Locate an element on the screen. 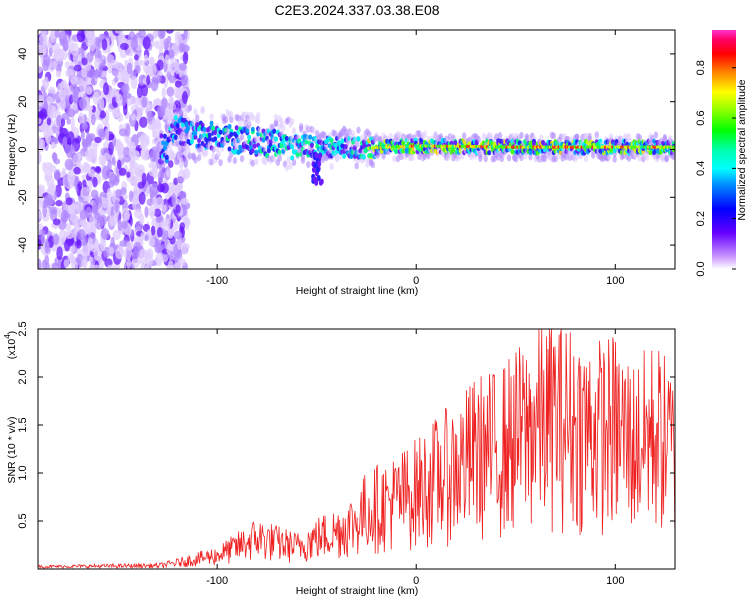 The width and height of the screenshot is (750, 600). top-y-tick-label: -20 is located at coordinates (23, 197).